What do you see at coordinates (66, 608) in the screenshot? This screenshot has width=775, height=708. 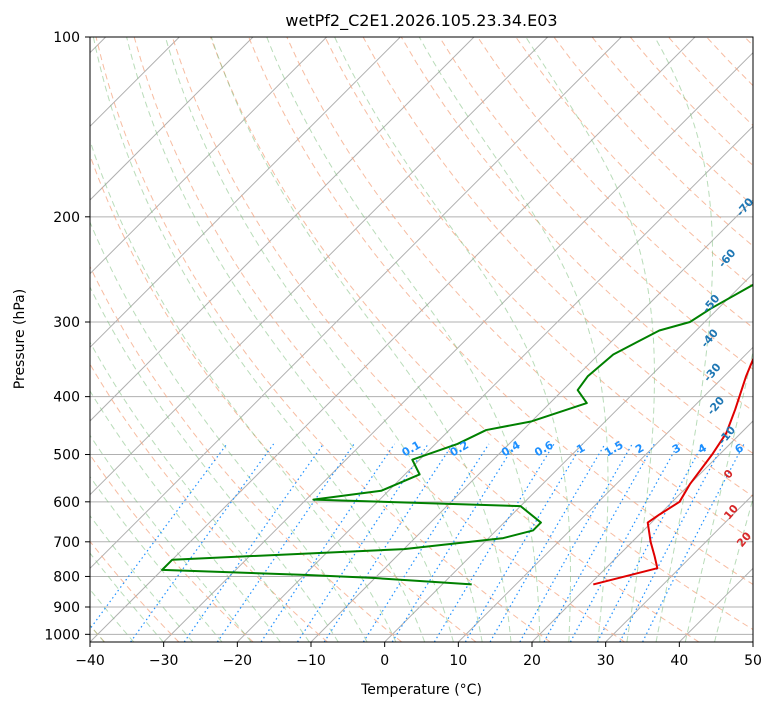 I see `y-tick-label: 900` at bounding box center [66, 608].